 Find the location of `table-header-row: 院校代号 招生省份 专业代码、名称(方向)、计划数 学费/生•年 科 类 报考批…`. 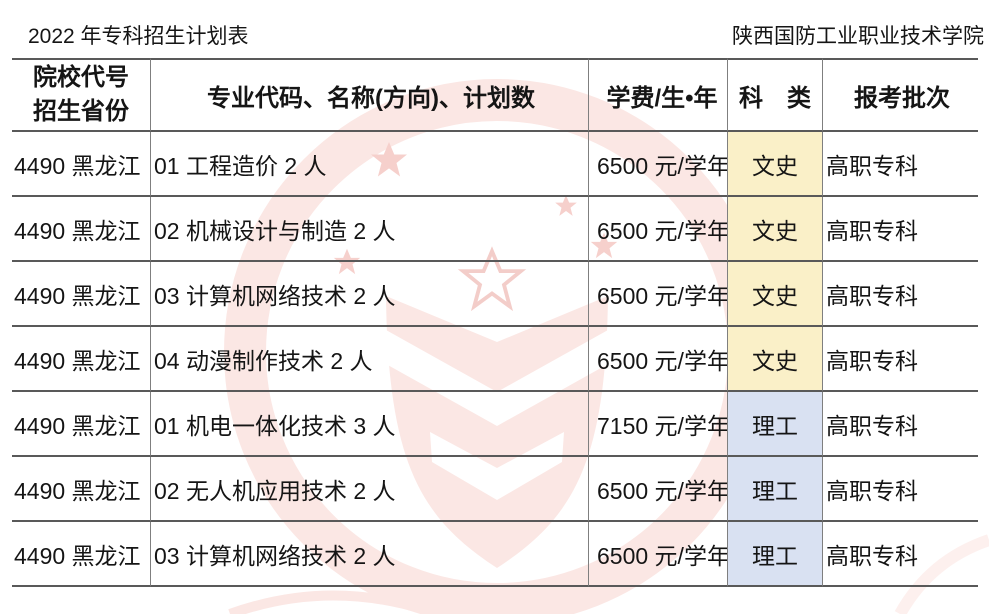

table-header-row: 院校代号 招生省份 专业代码、名称(方向)、计划数 学费/生•年 科 类 报考批… is located at coordinates (495, 95).